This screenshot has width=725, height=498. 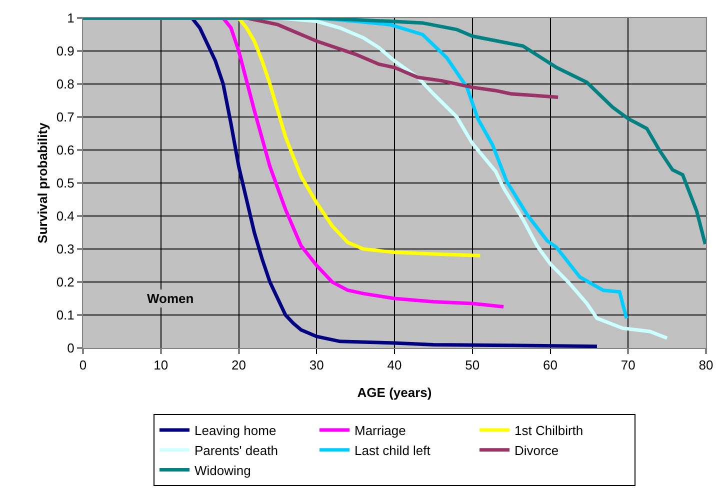 What do you see at coordinates (65, 183) in the screenshot?
I see `y-tick-label: 0.5` at bounding box center [65, 183].